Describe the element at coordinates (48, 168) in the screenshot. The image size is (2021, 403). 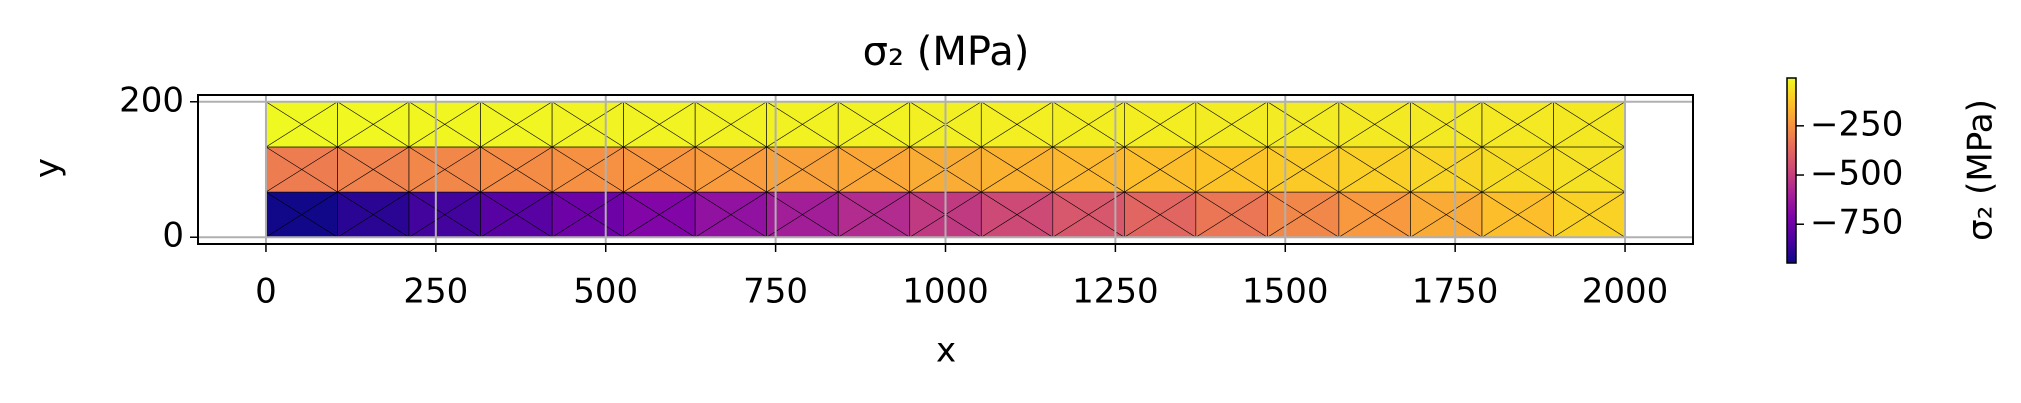
I see `y-axis-label: y` at that location.